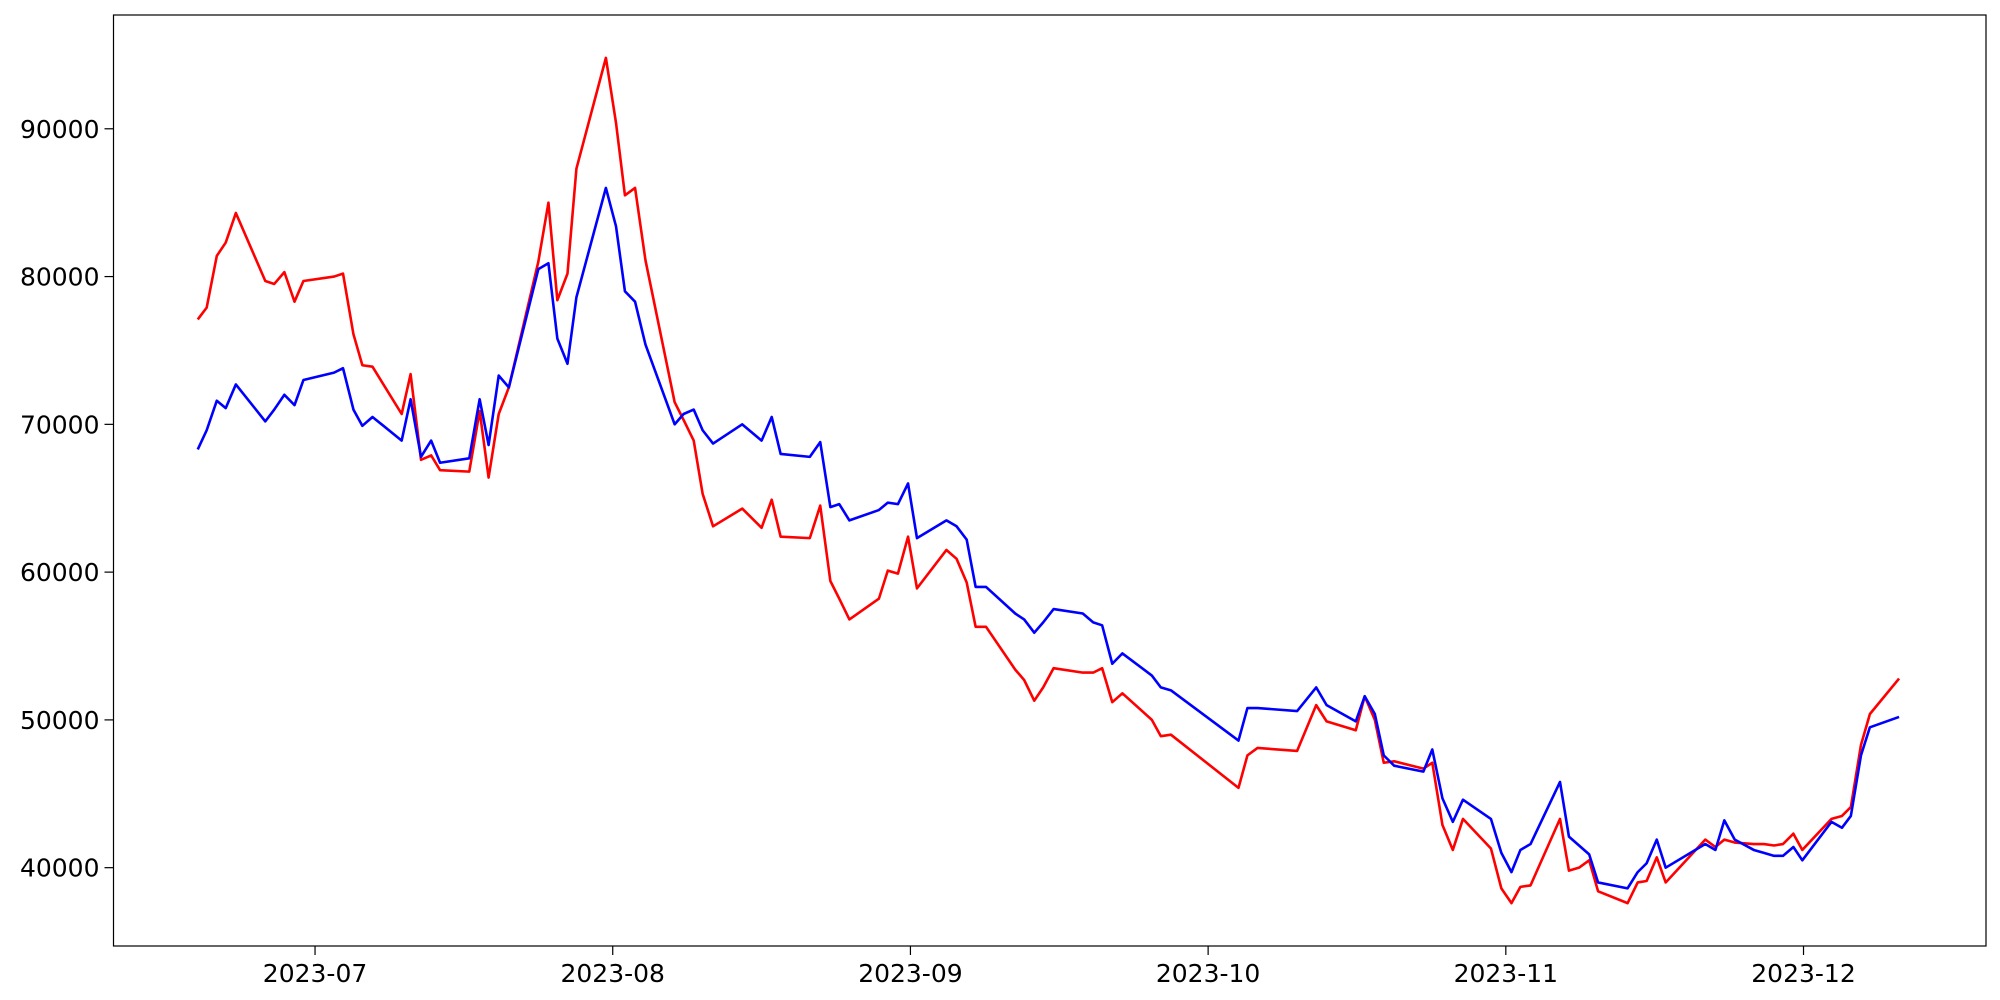 This screenshot has width=2000, height=1000. Describe the element at coordinates (60, 572) in the screenshot. I see `y-tick-label: 60000` at that location.